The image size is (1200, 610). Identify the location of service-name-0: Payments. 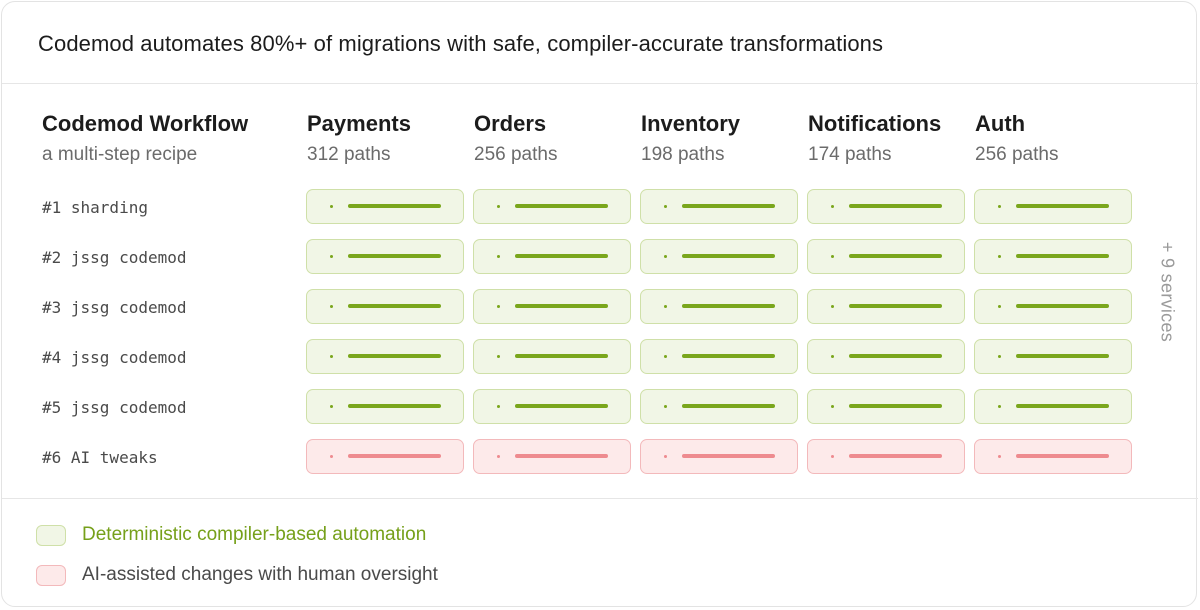
(359, 123).